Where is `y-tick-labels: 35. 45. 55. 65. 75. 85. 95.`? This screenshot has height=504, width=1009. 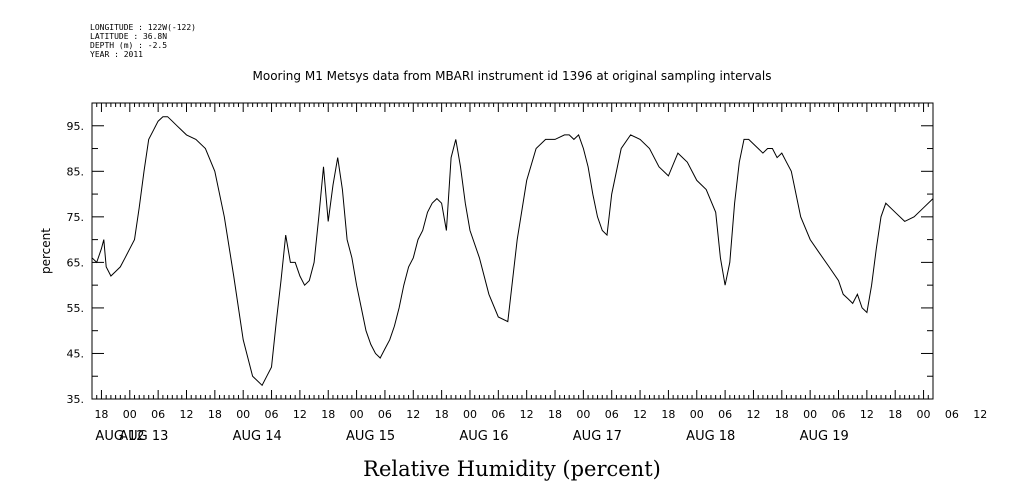 y-tick-labels: 35. 45. 55. 65. 75. 85. 95. is located at coordinates (76, 263).